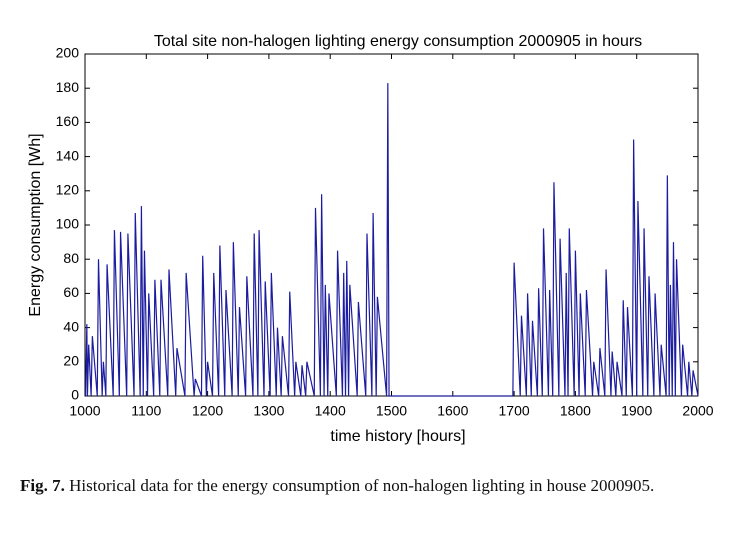 This screenshot has height=553, width=731. I want to click on y-tick-label: 140, so click(68, 155).